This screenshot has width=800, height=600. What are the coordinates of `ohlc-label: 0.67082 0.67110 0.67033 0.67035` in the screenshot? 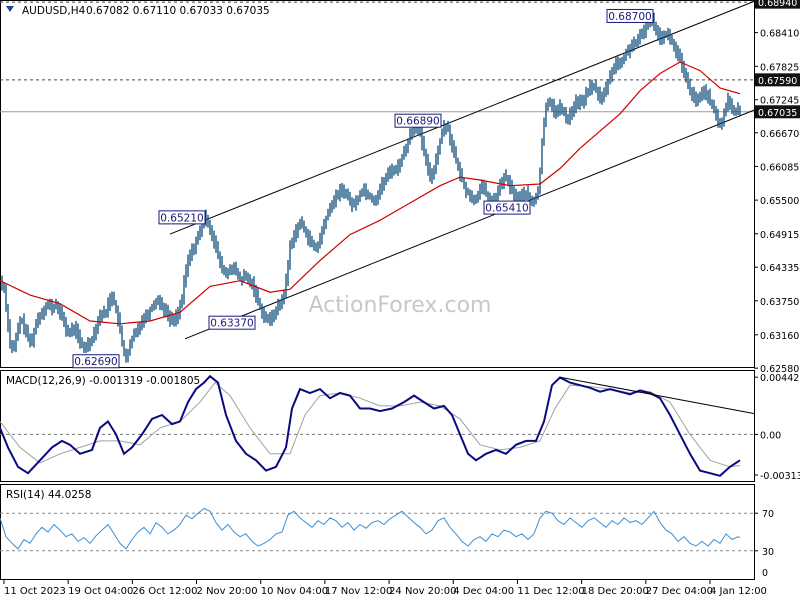 It's located at (178, 11).